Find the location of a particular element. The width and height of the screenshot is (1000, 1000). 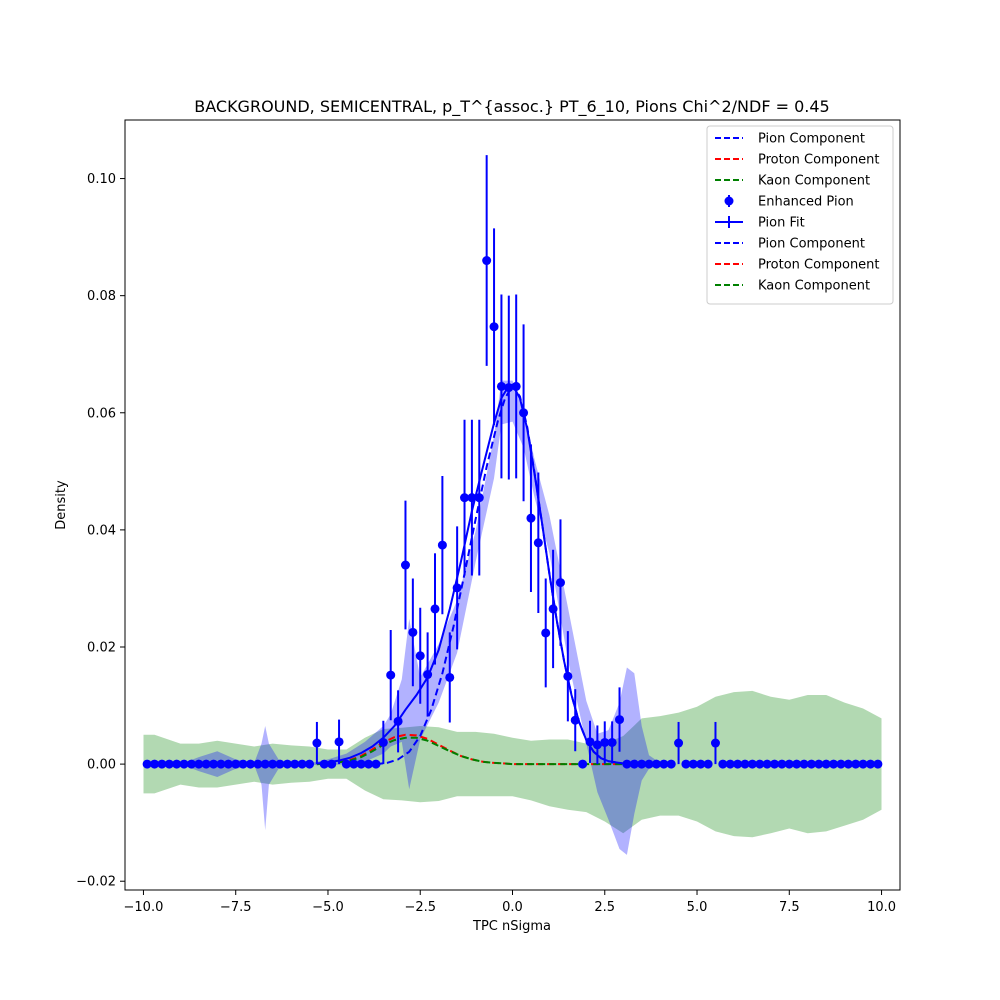

legend-label: Proton Component is located at coordinates (819, 265).